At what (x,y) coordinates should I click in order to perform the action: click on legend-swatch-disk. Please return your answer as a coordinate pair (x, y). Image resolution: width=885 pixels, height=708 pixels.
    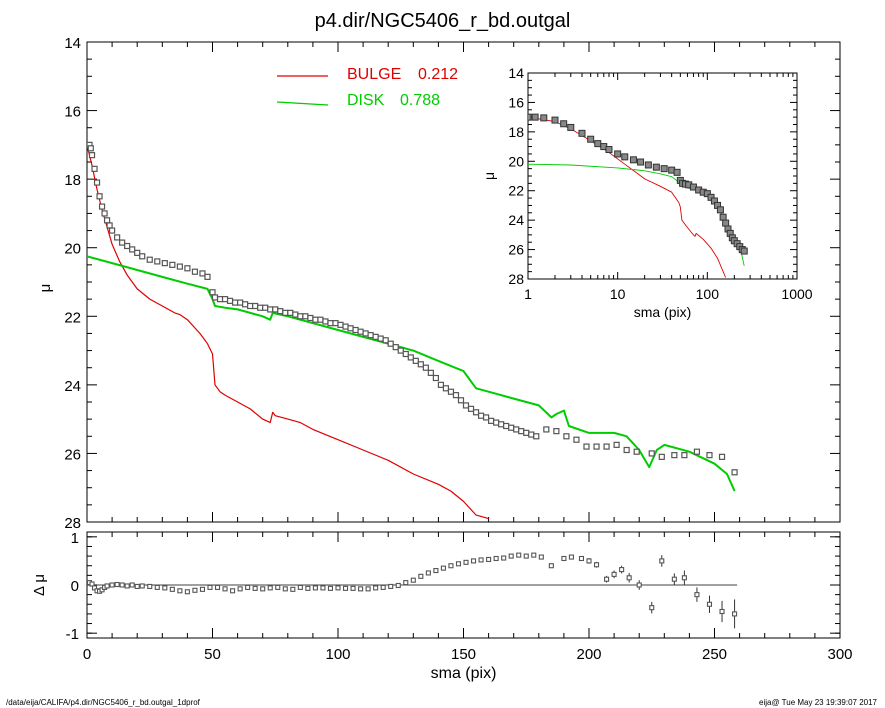
    Looking at the image, I should click on (302, 103).